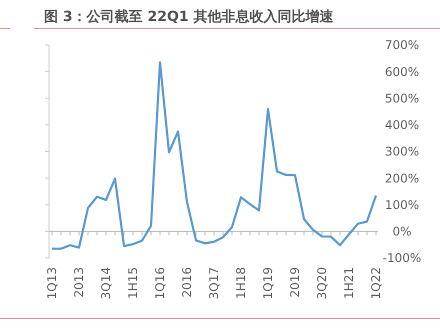 Image resolution: width=440 pixels, height=333 pixels. What do you see at coordinates (106, 283) in the screenshot?
I see `x-tick-label: 3Q14` at bounding box center [106, 283].